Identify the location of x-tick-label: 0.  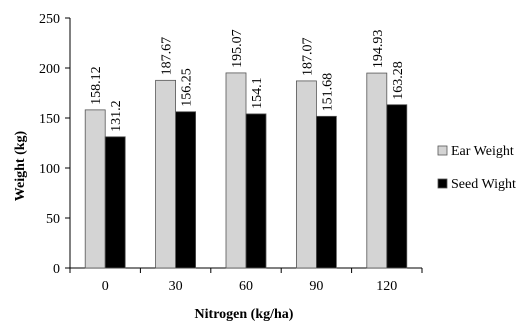
(105, 286).